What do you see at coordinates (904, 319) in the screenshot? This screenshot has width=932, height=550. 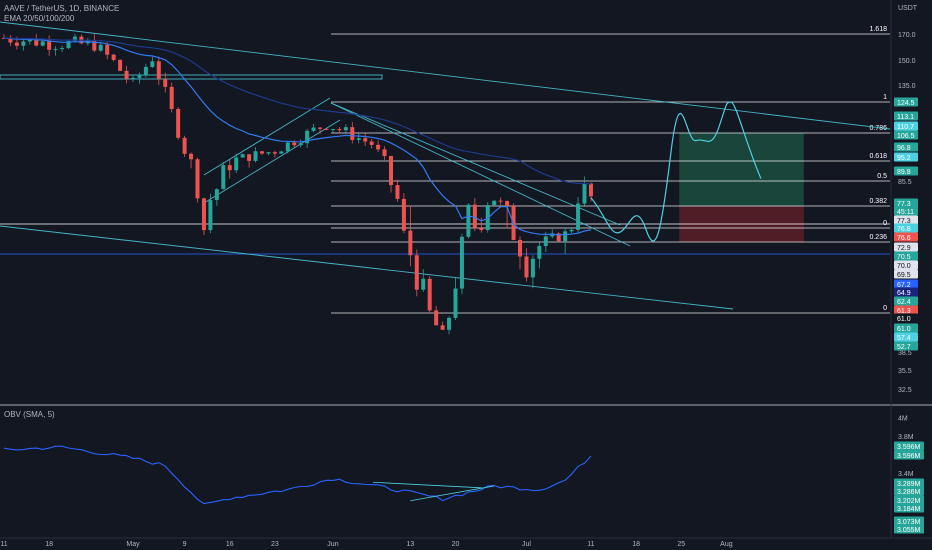 I see `price-label-text: 61.0` at bounding box center [904, 319].